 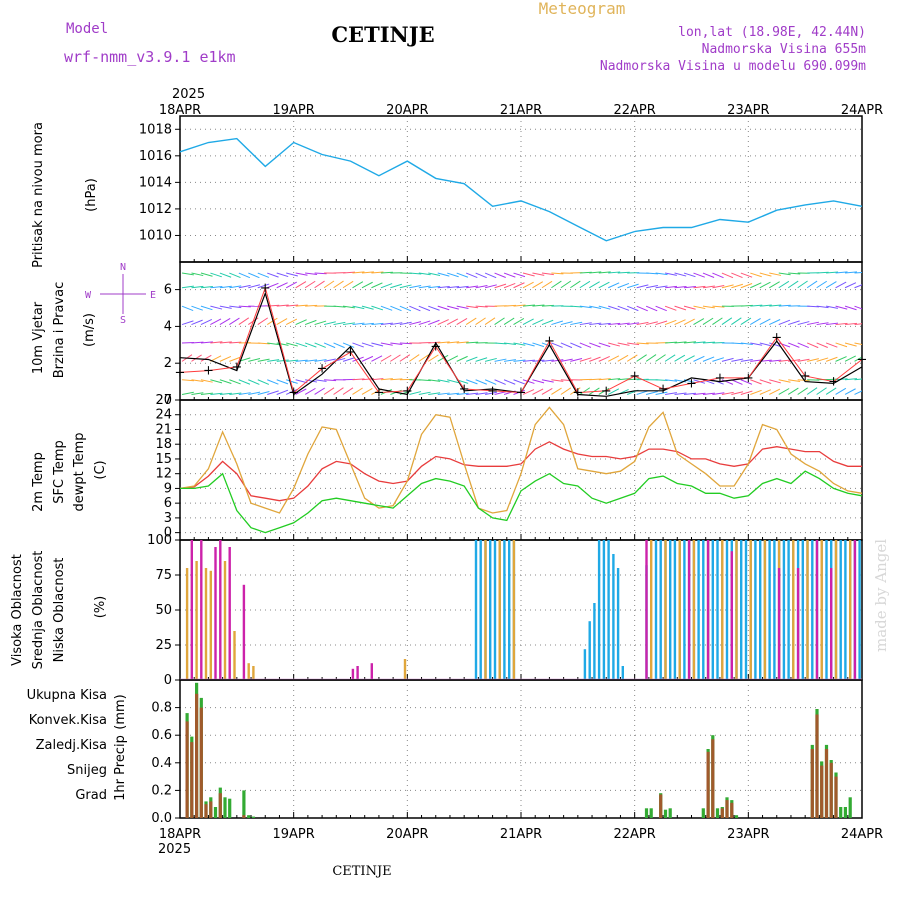 I want to click on wind-ylabel-2: Brzina i Pravac, so click(x=59, y=330).